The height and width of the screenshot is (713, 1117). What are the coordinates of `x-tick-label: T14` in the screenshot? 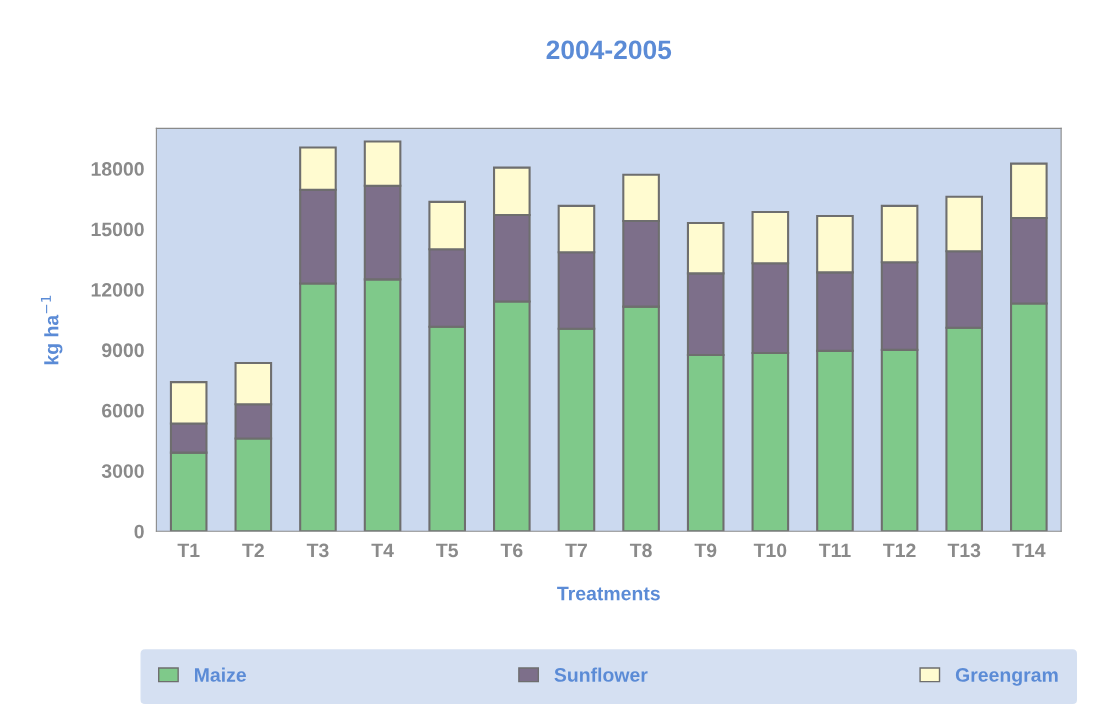 It's located at (1029, 550).